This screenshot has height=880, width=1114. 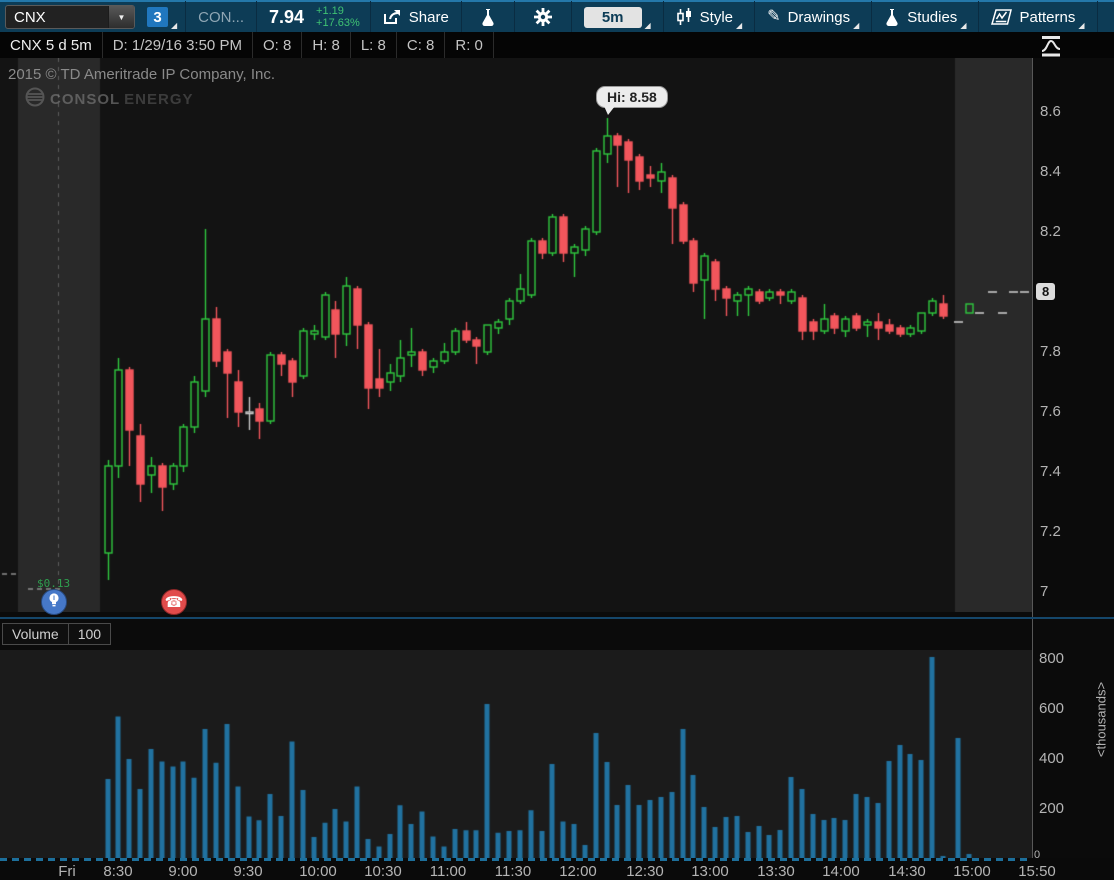 I want to click on chart-style-icon, so click(x=684, y=17).